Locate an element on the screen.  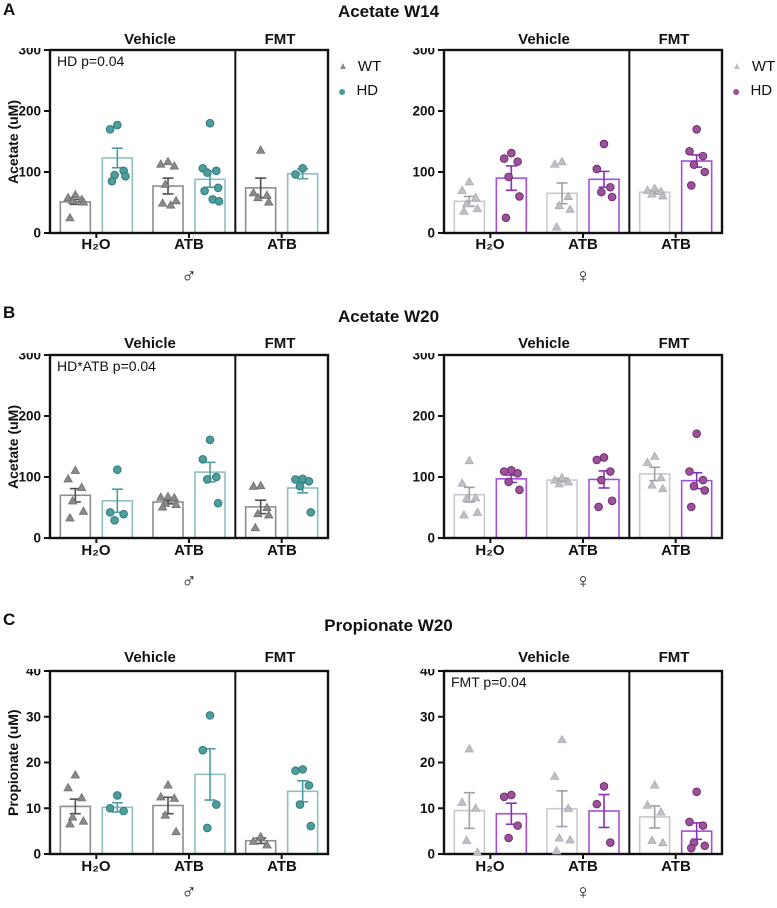
stats-annotation: HD p=0.04 is located at coordinates (91, 61).